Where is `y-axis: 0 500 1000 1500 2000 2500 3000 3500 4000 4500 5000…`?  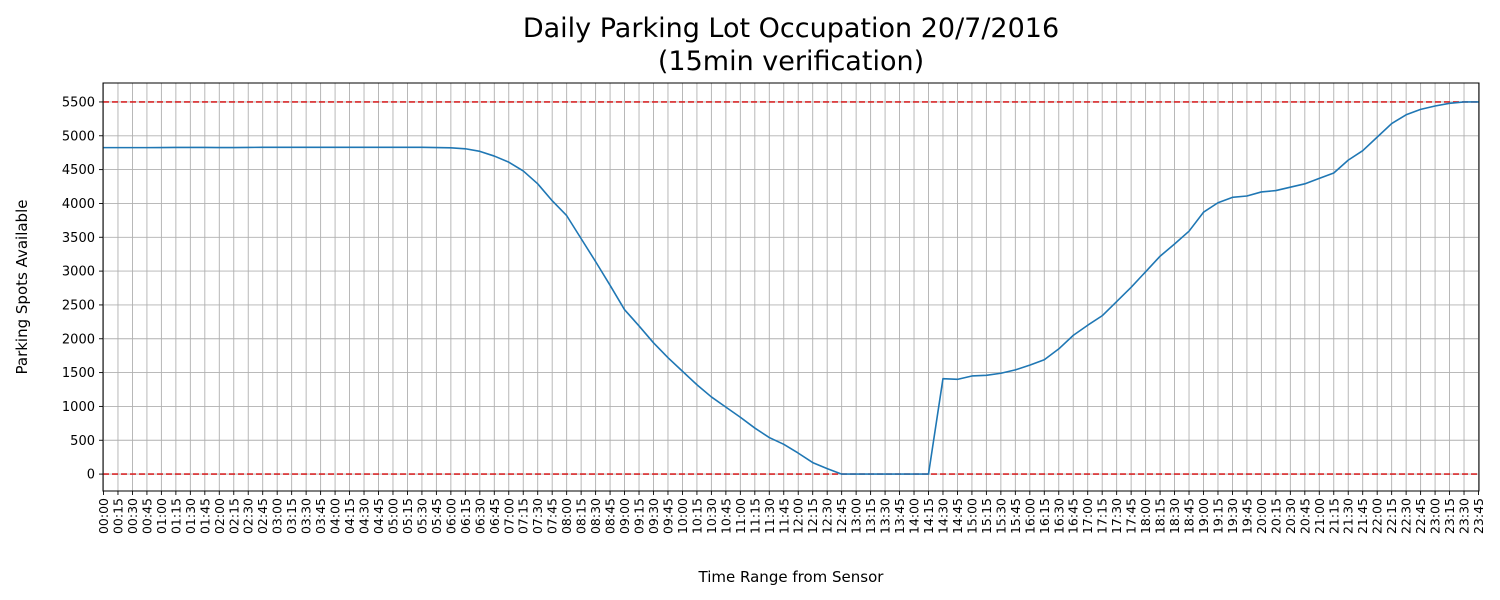
y-axis: 0 500 1000 1500 2000 2500 3000 3500 4000 4500 5000… is located at coordinates (82, 289).